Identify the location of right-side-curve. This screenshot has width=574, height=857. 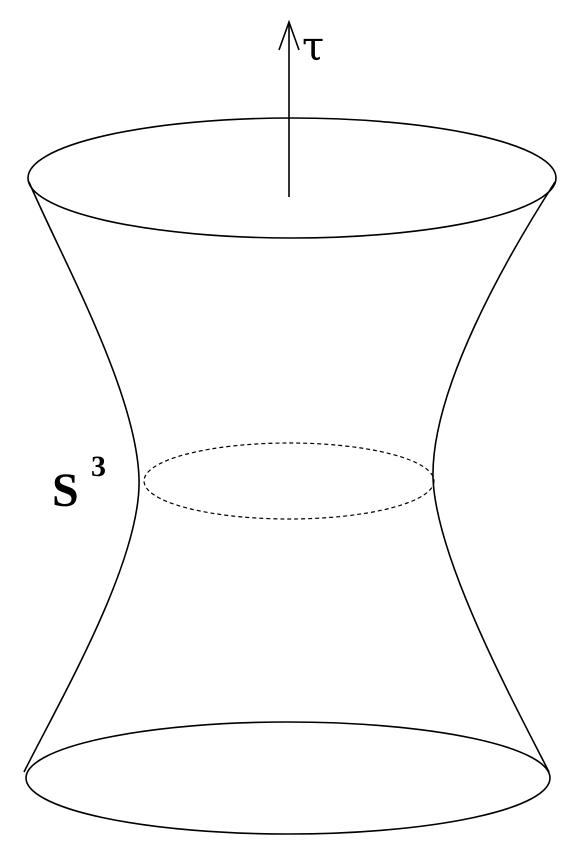
(494, 477).